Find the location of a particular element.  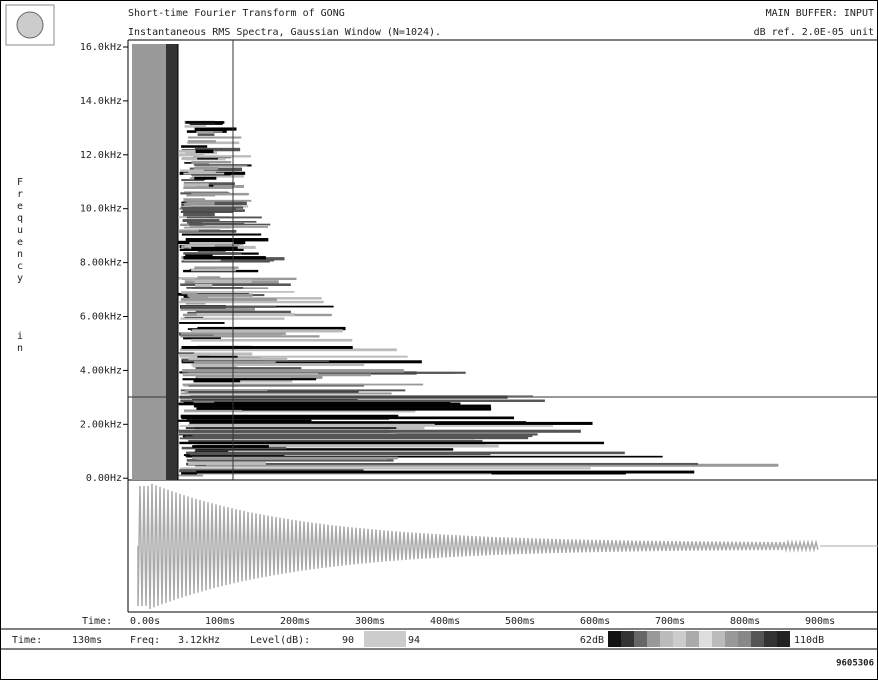

status-level-high: 94 is located at coordinates (414, 640).